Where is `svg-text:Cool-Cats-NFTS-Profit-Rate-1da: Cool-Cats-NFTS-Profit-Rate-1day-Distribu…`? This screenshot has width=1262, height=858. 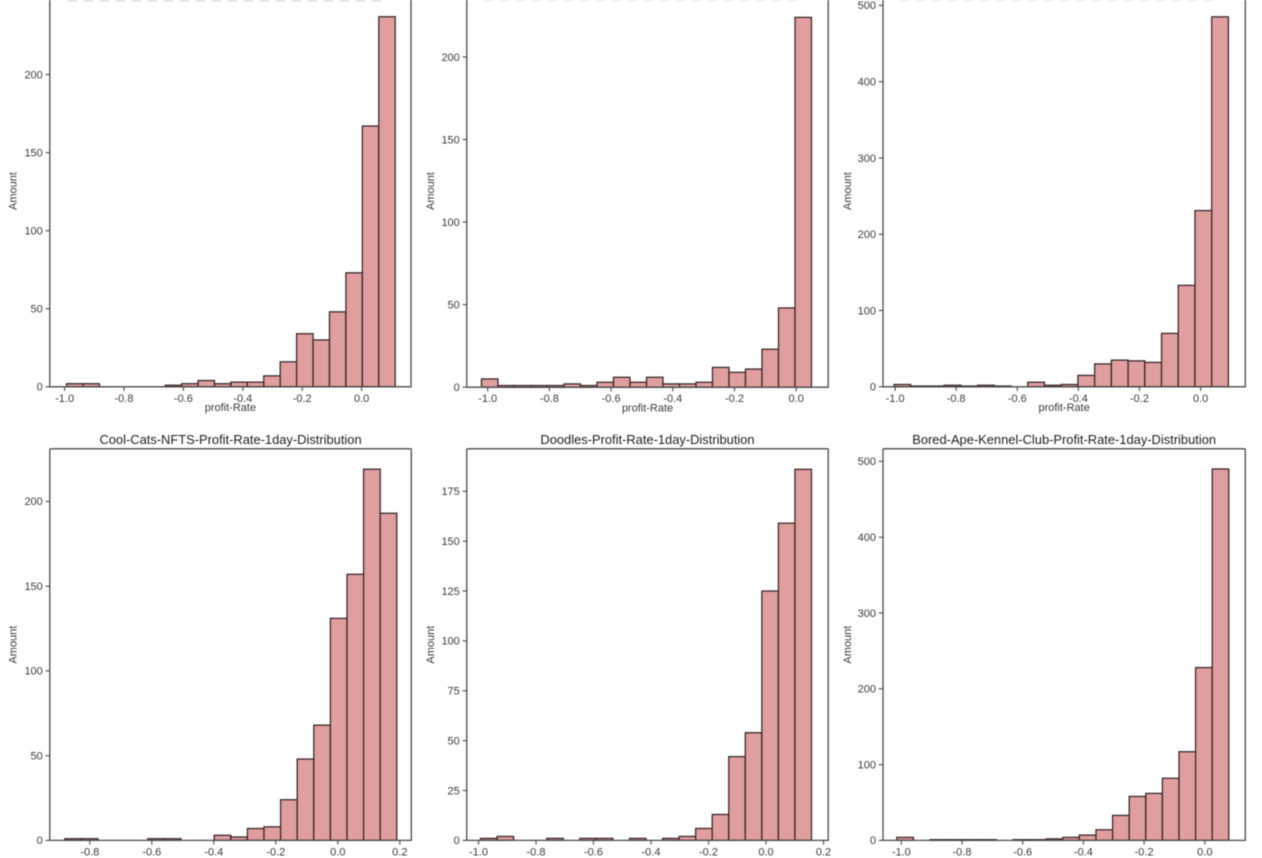
svg-text:Cool-Cats-NFTS-Profit-Rate-1da: Cool-Cats-NFTS-Profit-Rate-1day-Distribu… is located at coordinates (230, 439).